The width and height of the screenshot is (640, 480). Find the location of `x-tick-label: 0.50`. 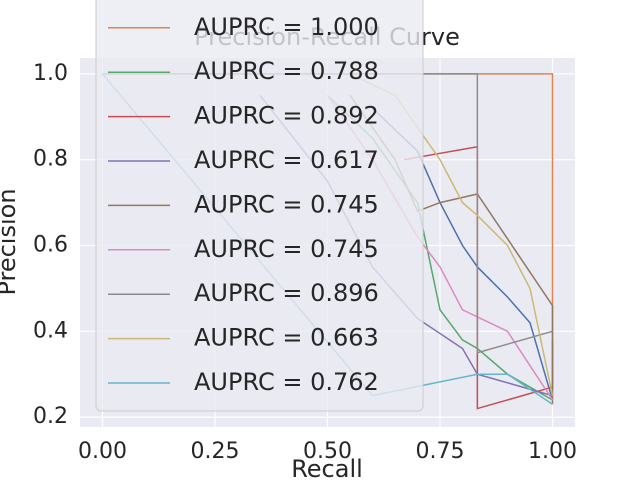

x-tick-label: 0.50 is located at coordinates (327, 451).